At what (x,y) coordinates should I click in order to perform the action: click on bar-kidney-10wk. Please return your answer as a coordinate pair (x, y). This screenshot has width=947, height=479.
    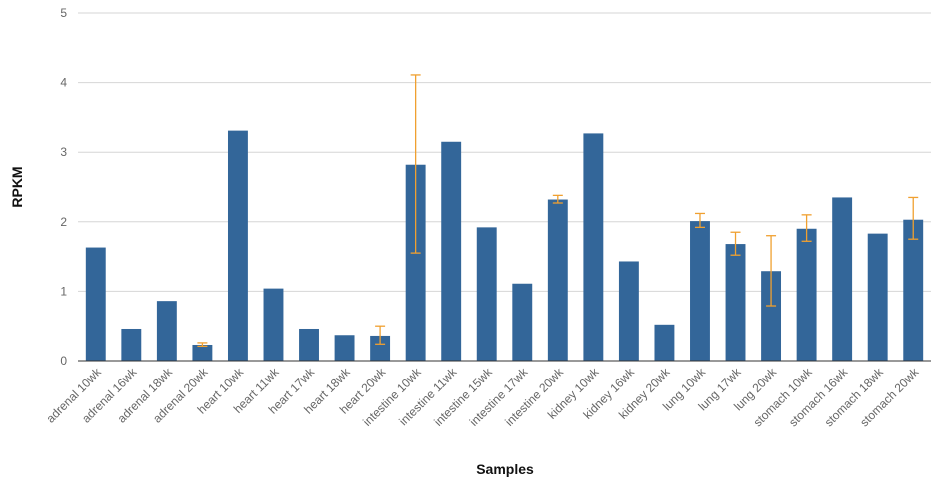
    Looking at the image, I should click on (593, 247).